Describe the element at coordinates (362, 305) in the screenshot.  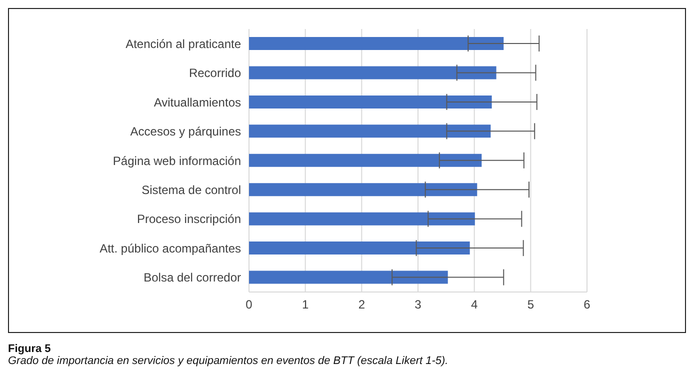
I see `x-tick-label: 2` at that location.